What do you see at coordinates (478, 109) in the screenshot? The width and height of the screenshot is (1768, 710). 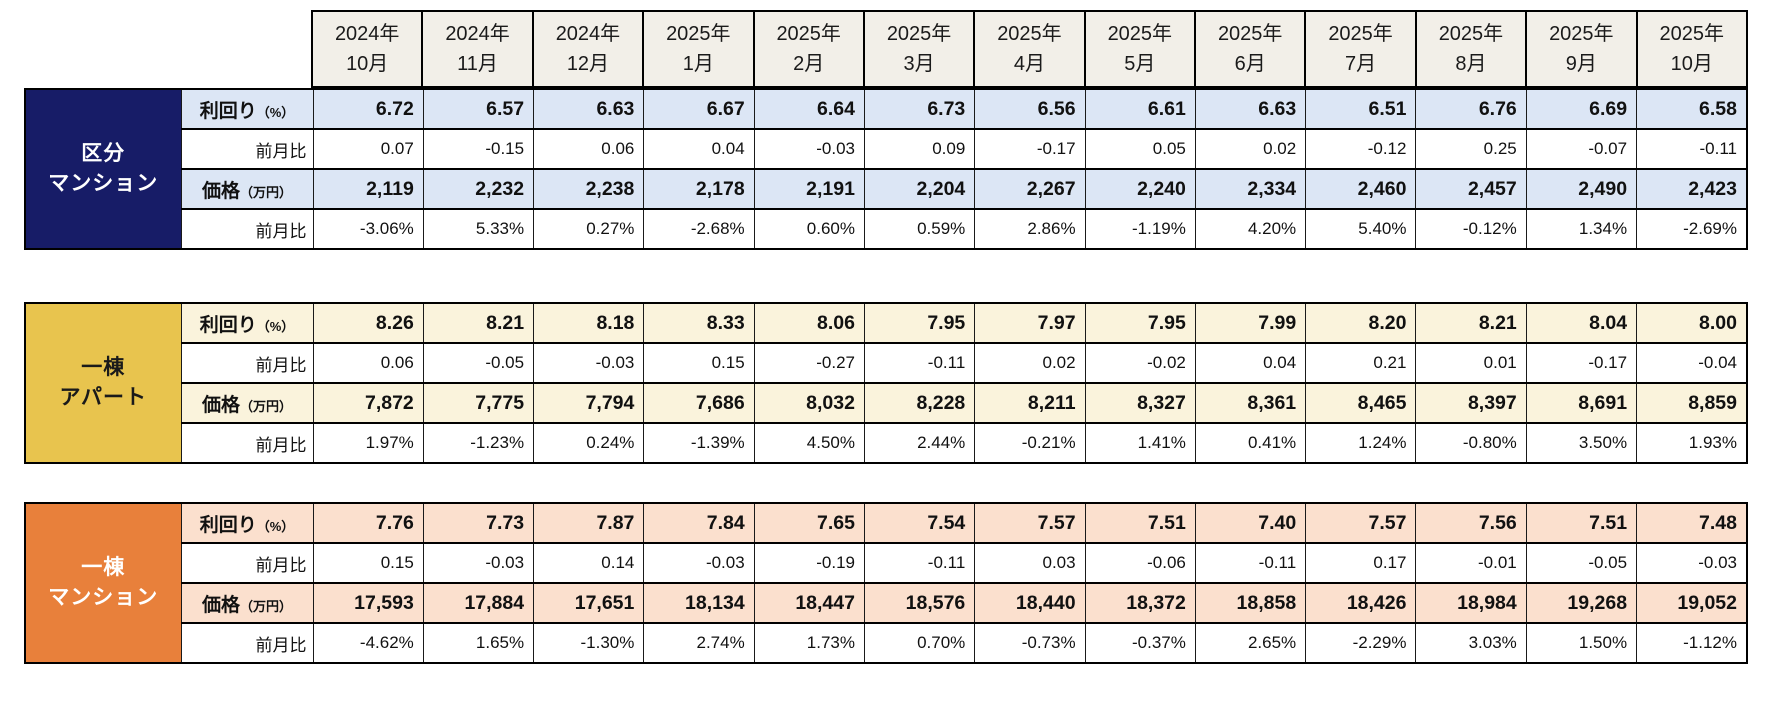 I see `value-cell: 6.57` at bounding box center [478, 109].